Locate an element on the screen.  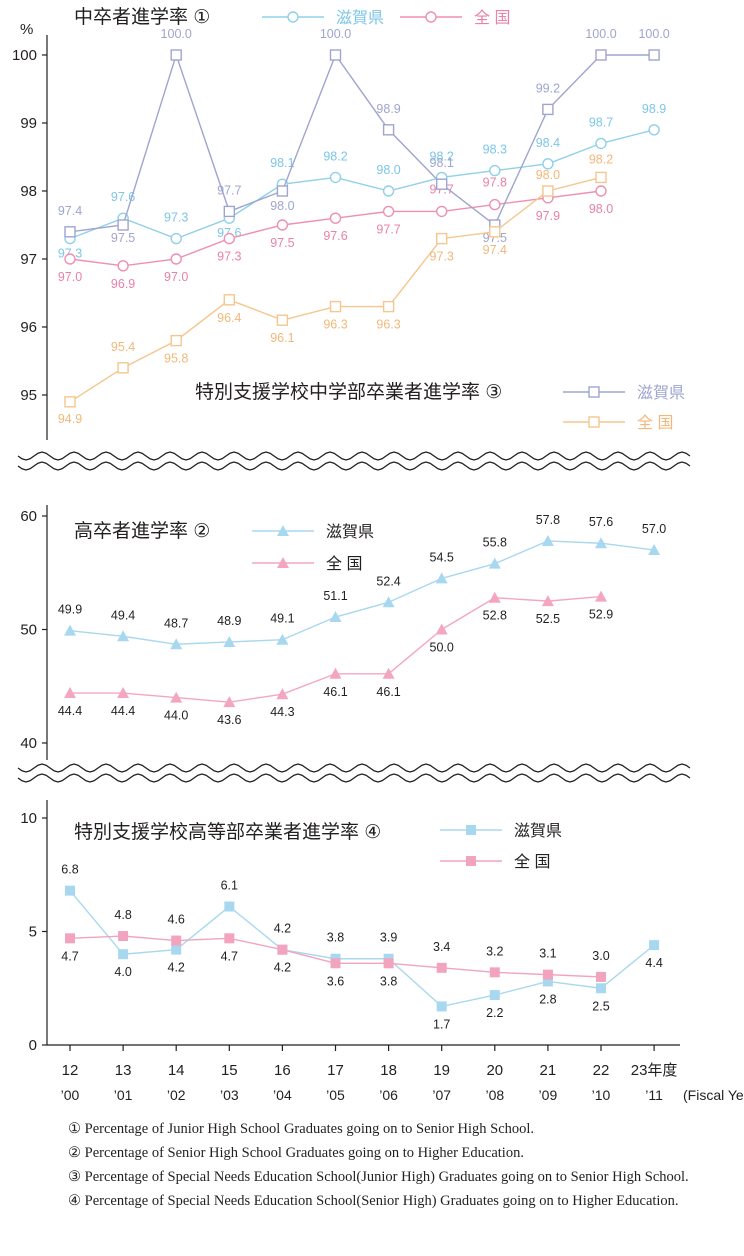
data-label: 97.8 is located at coordinates (495, 183).